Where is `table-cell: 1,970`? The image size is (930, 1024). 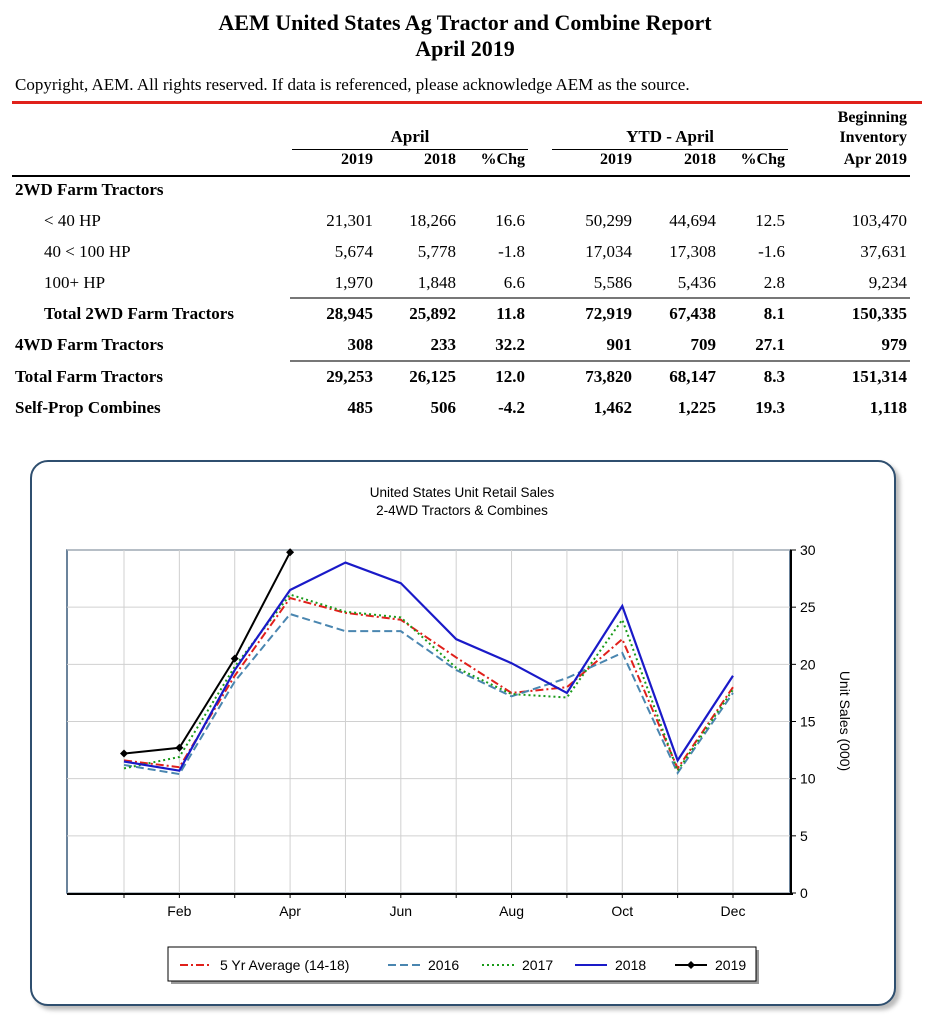
table-cell: 1,970 is located at coordinates (353, 282).